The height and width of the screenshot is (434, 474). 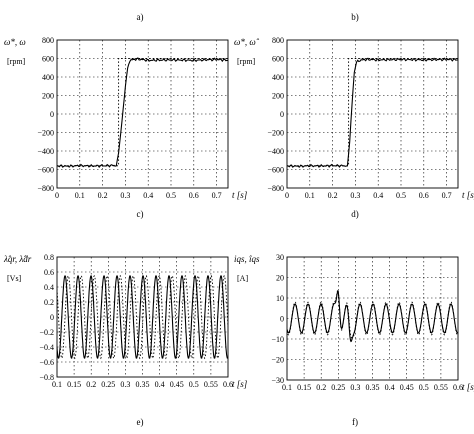 What do you see at coordinates (46, 332) in the screenshot?
I see `y-tick-label: −0.2` at bounding box center [46, 332].